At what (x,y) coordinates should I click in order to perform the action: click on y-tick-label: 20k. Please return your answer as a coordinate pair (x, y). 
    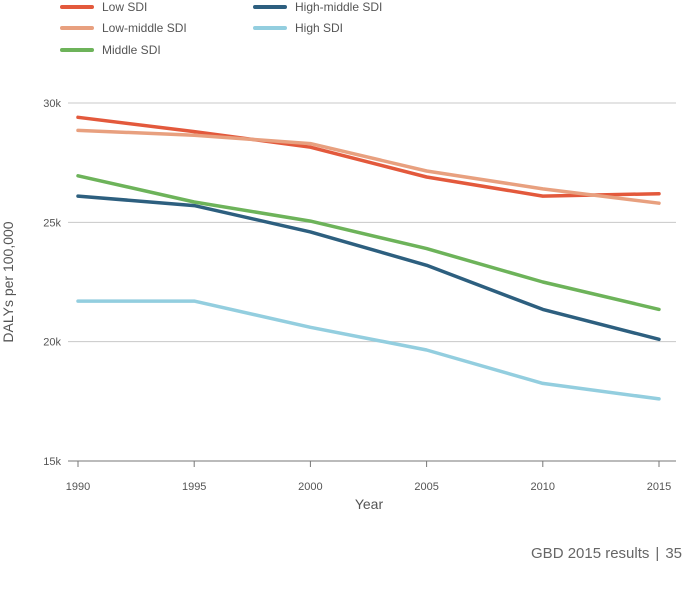
    Looking at the image, I should click on (52, 343).